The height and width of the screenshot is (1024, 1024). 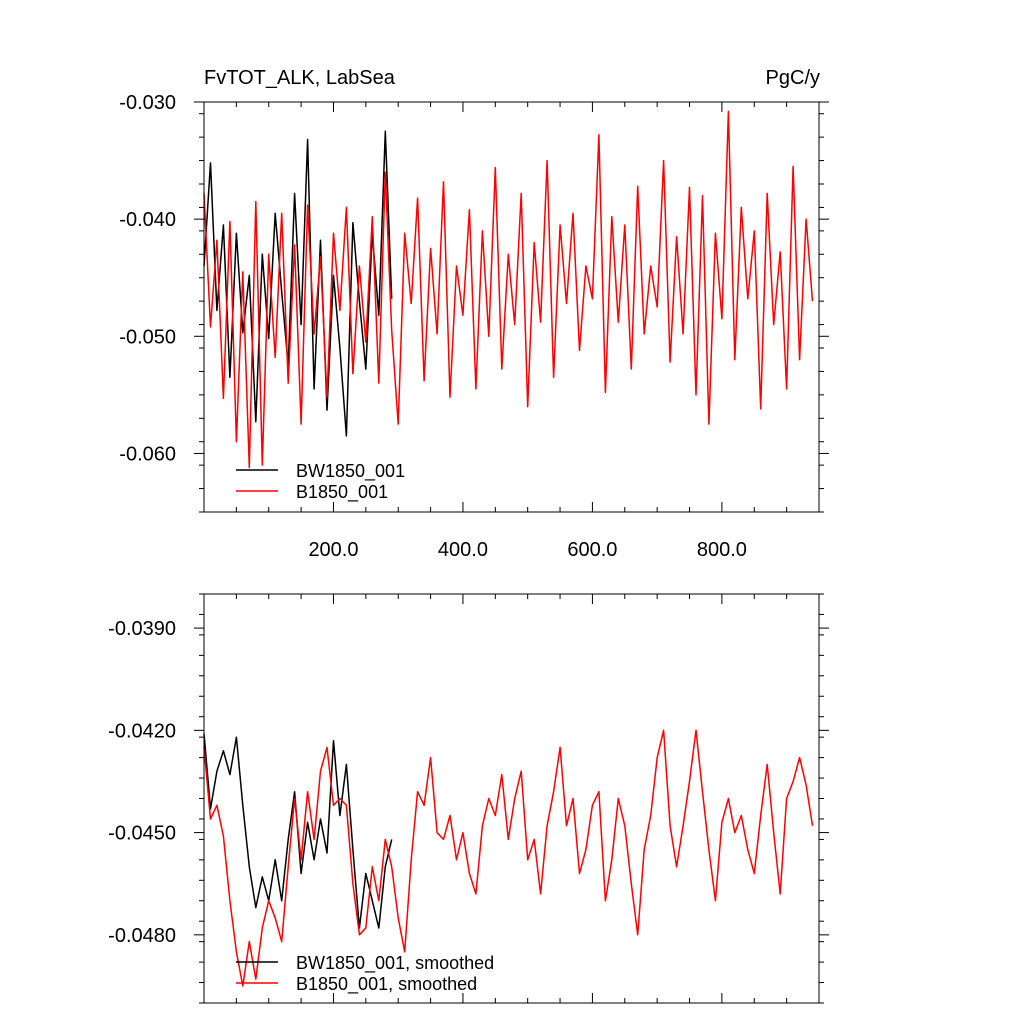 What do you see at coordinates (147, 454) in the screenshot?
I see `top-y-tick-label: -0.060` at bounding box center [147, 454].